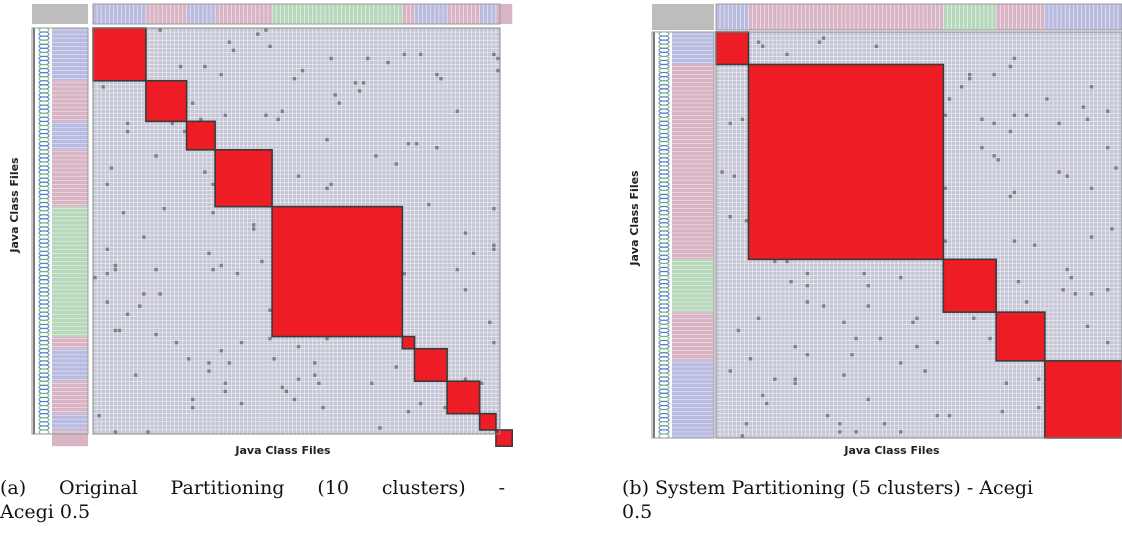  I want to click on corner-box, so click(60, 14).